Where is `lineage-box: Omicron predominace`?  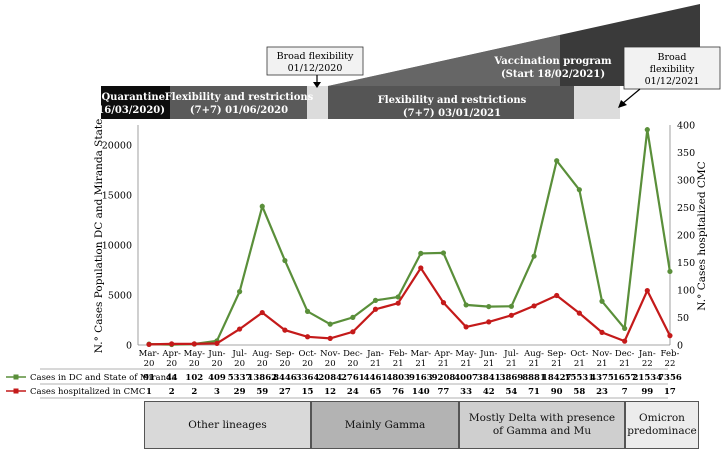
lineage-box: Omicron predominace is located at coordinates (662, 425).